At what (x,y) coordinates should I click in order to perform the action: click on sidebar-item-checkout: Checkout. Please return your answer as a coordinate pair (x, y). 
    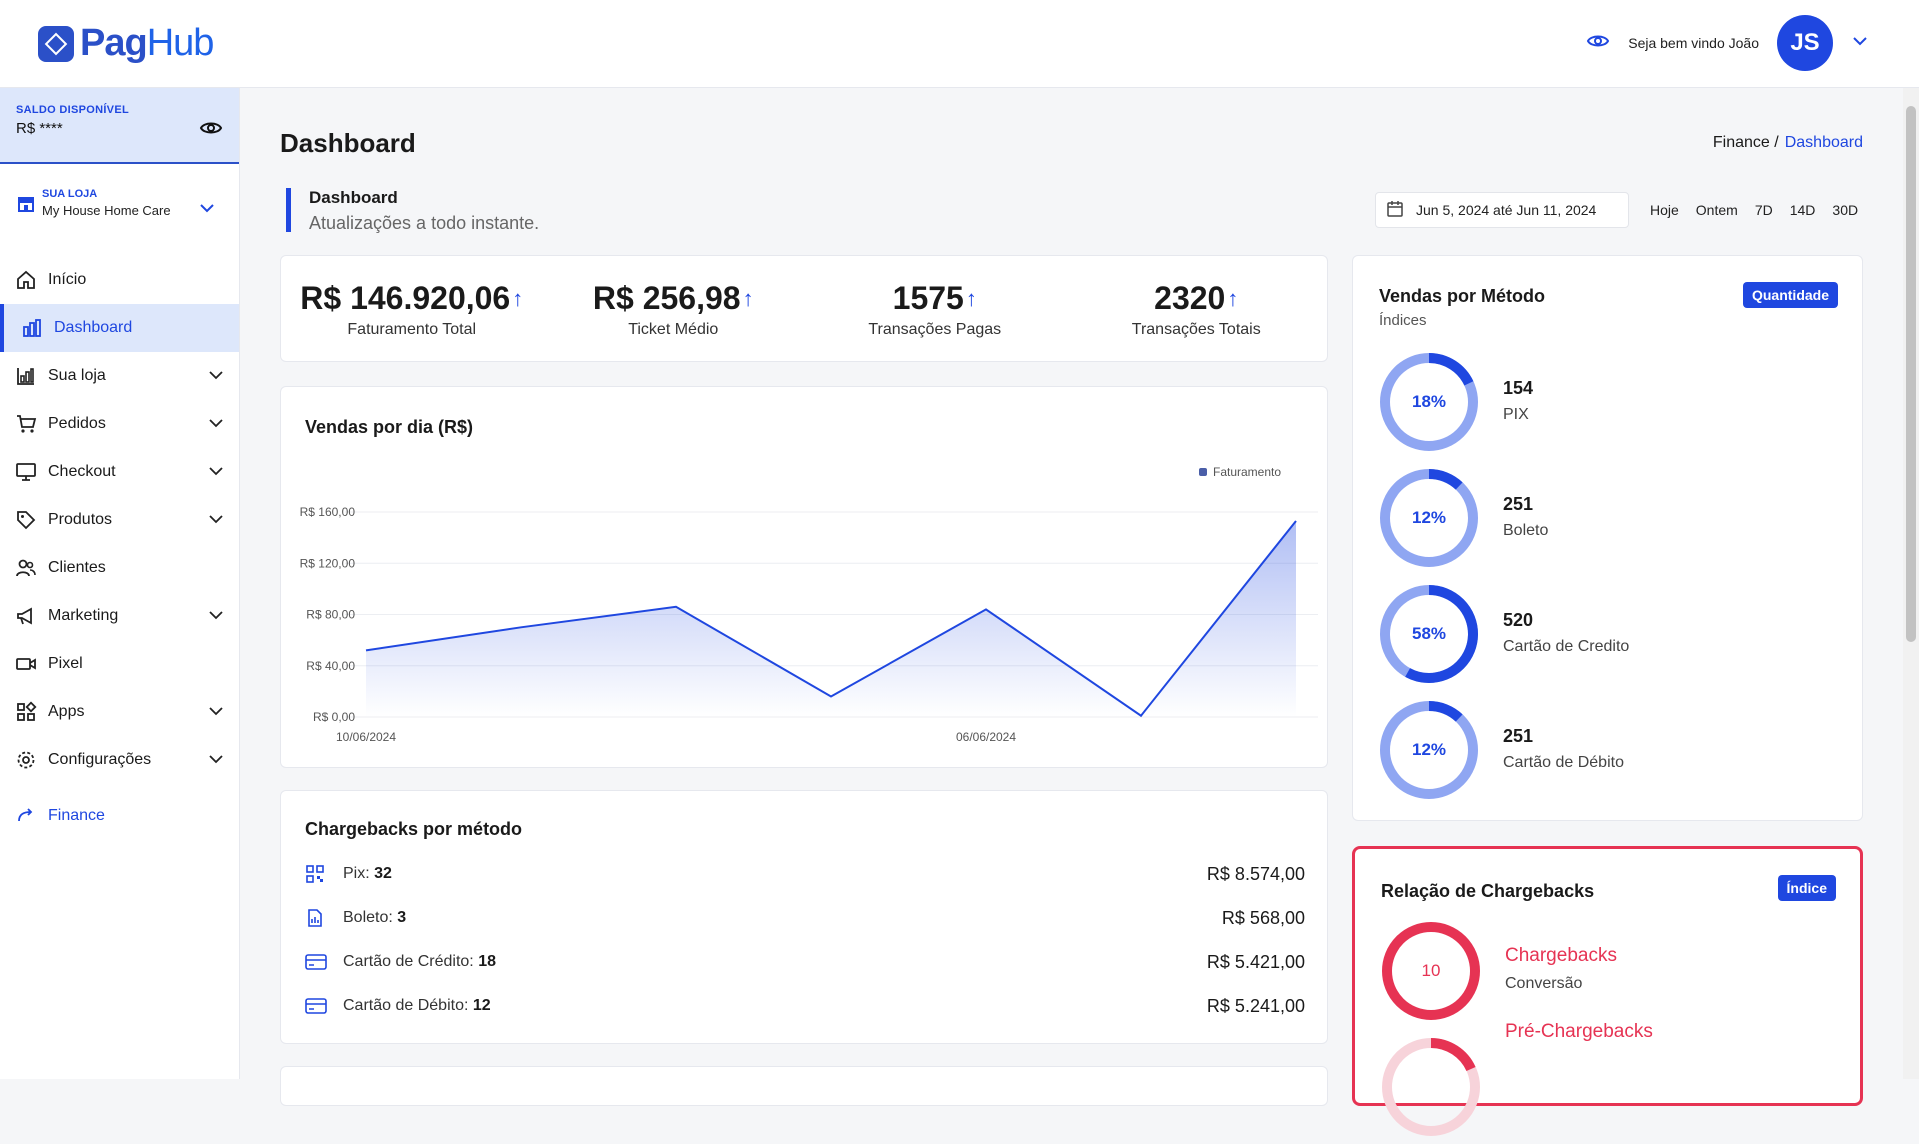
    Looking at the image, I should click on (119, 472).